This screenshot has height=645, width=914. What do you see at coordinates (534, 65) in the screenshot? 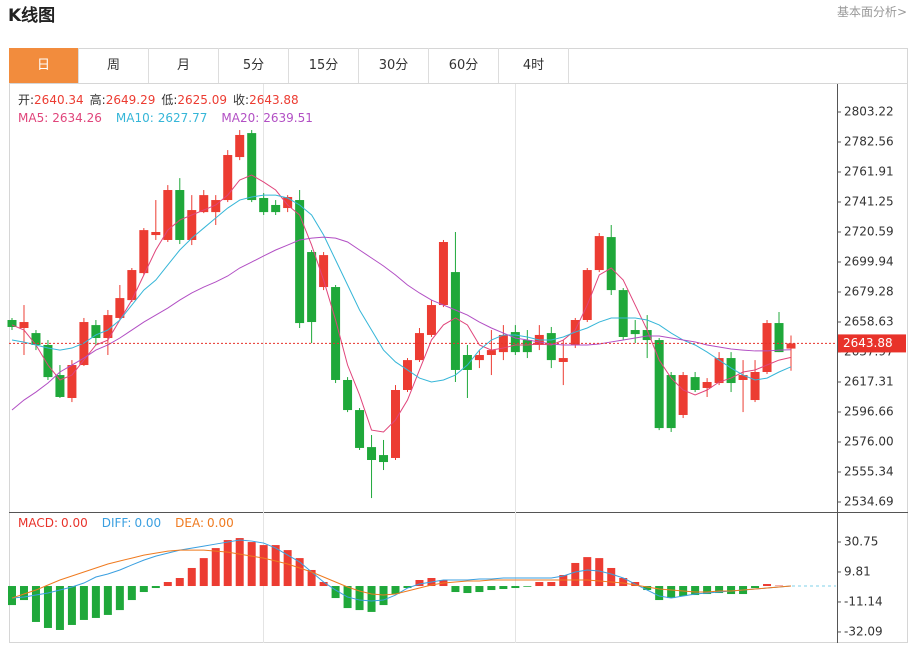
I see `period-tab: 4时` at bounding box center [534, 65].